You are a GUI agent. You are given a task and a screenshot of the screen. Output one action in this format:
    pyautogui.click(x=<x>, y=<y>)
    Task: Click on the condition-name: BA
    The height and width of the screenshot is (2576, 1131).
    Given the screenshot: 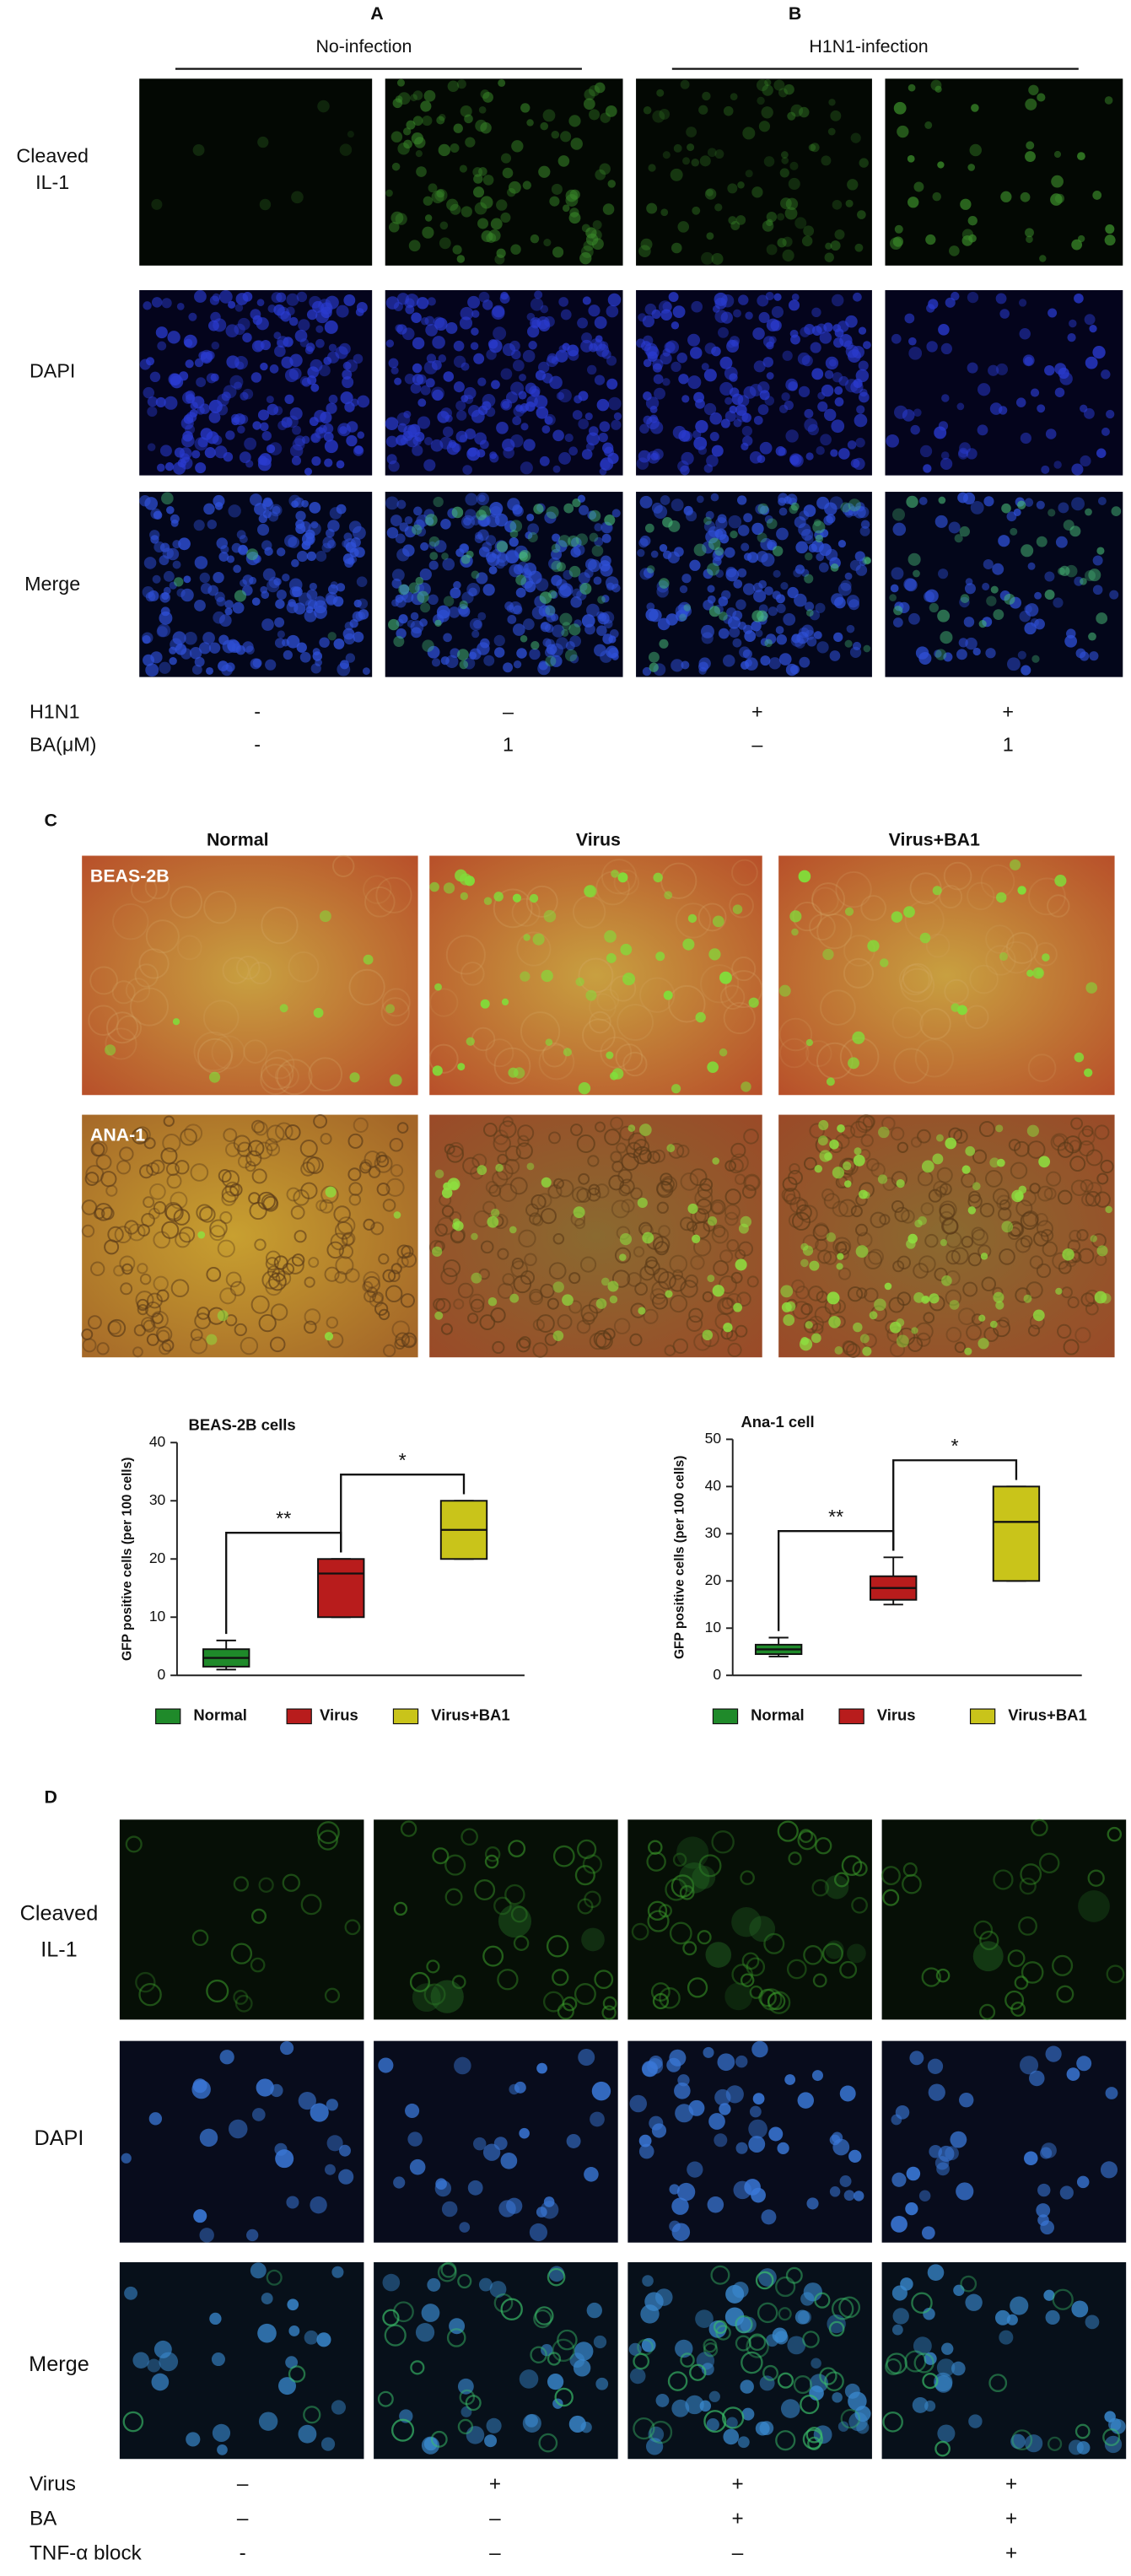 What is the action you would take?
    pyautogui.click(x=43, y=2519)
    